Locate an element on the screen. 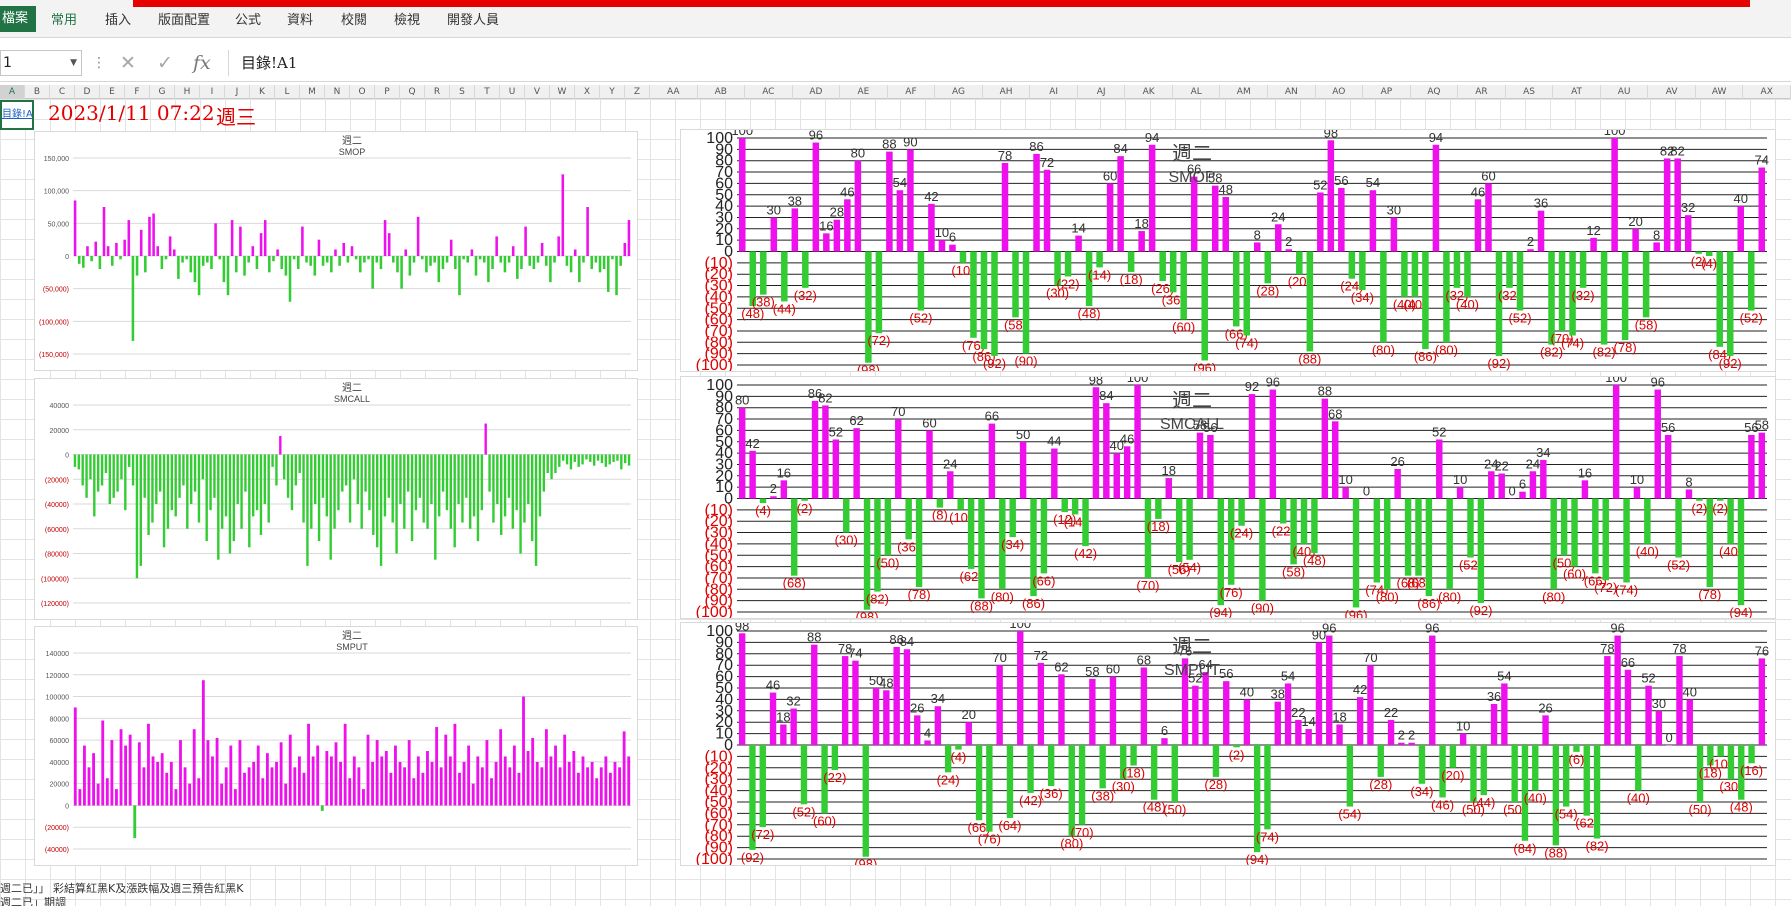 Image resolution: width=1791 pixels, height=906 pixels. column-header-u: U is located at coordinates (512, 92).